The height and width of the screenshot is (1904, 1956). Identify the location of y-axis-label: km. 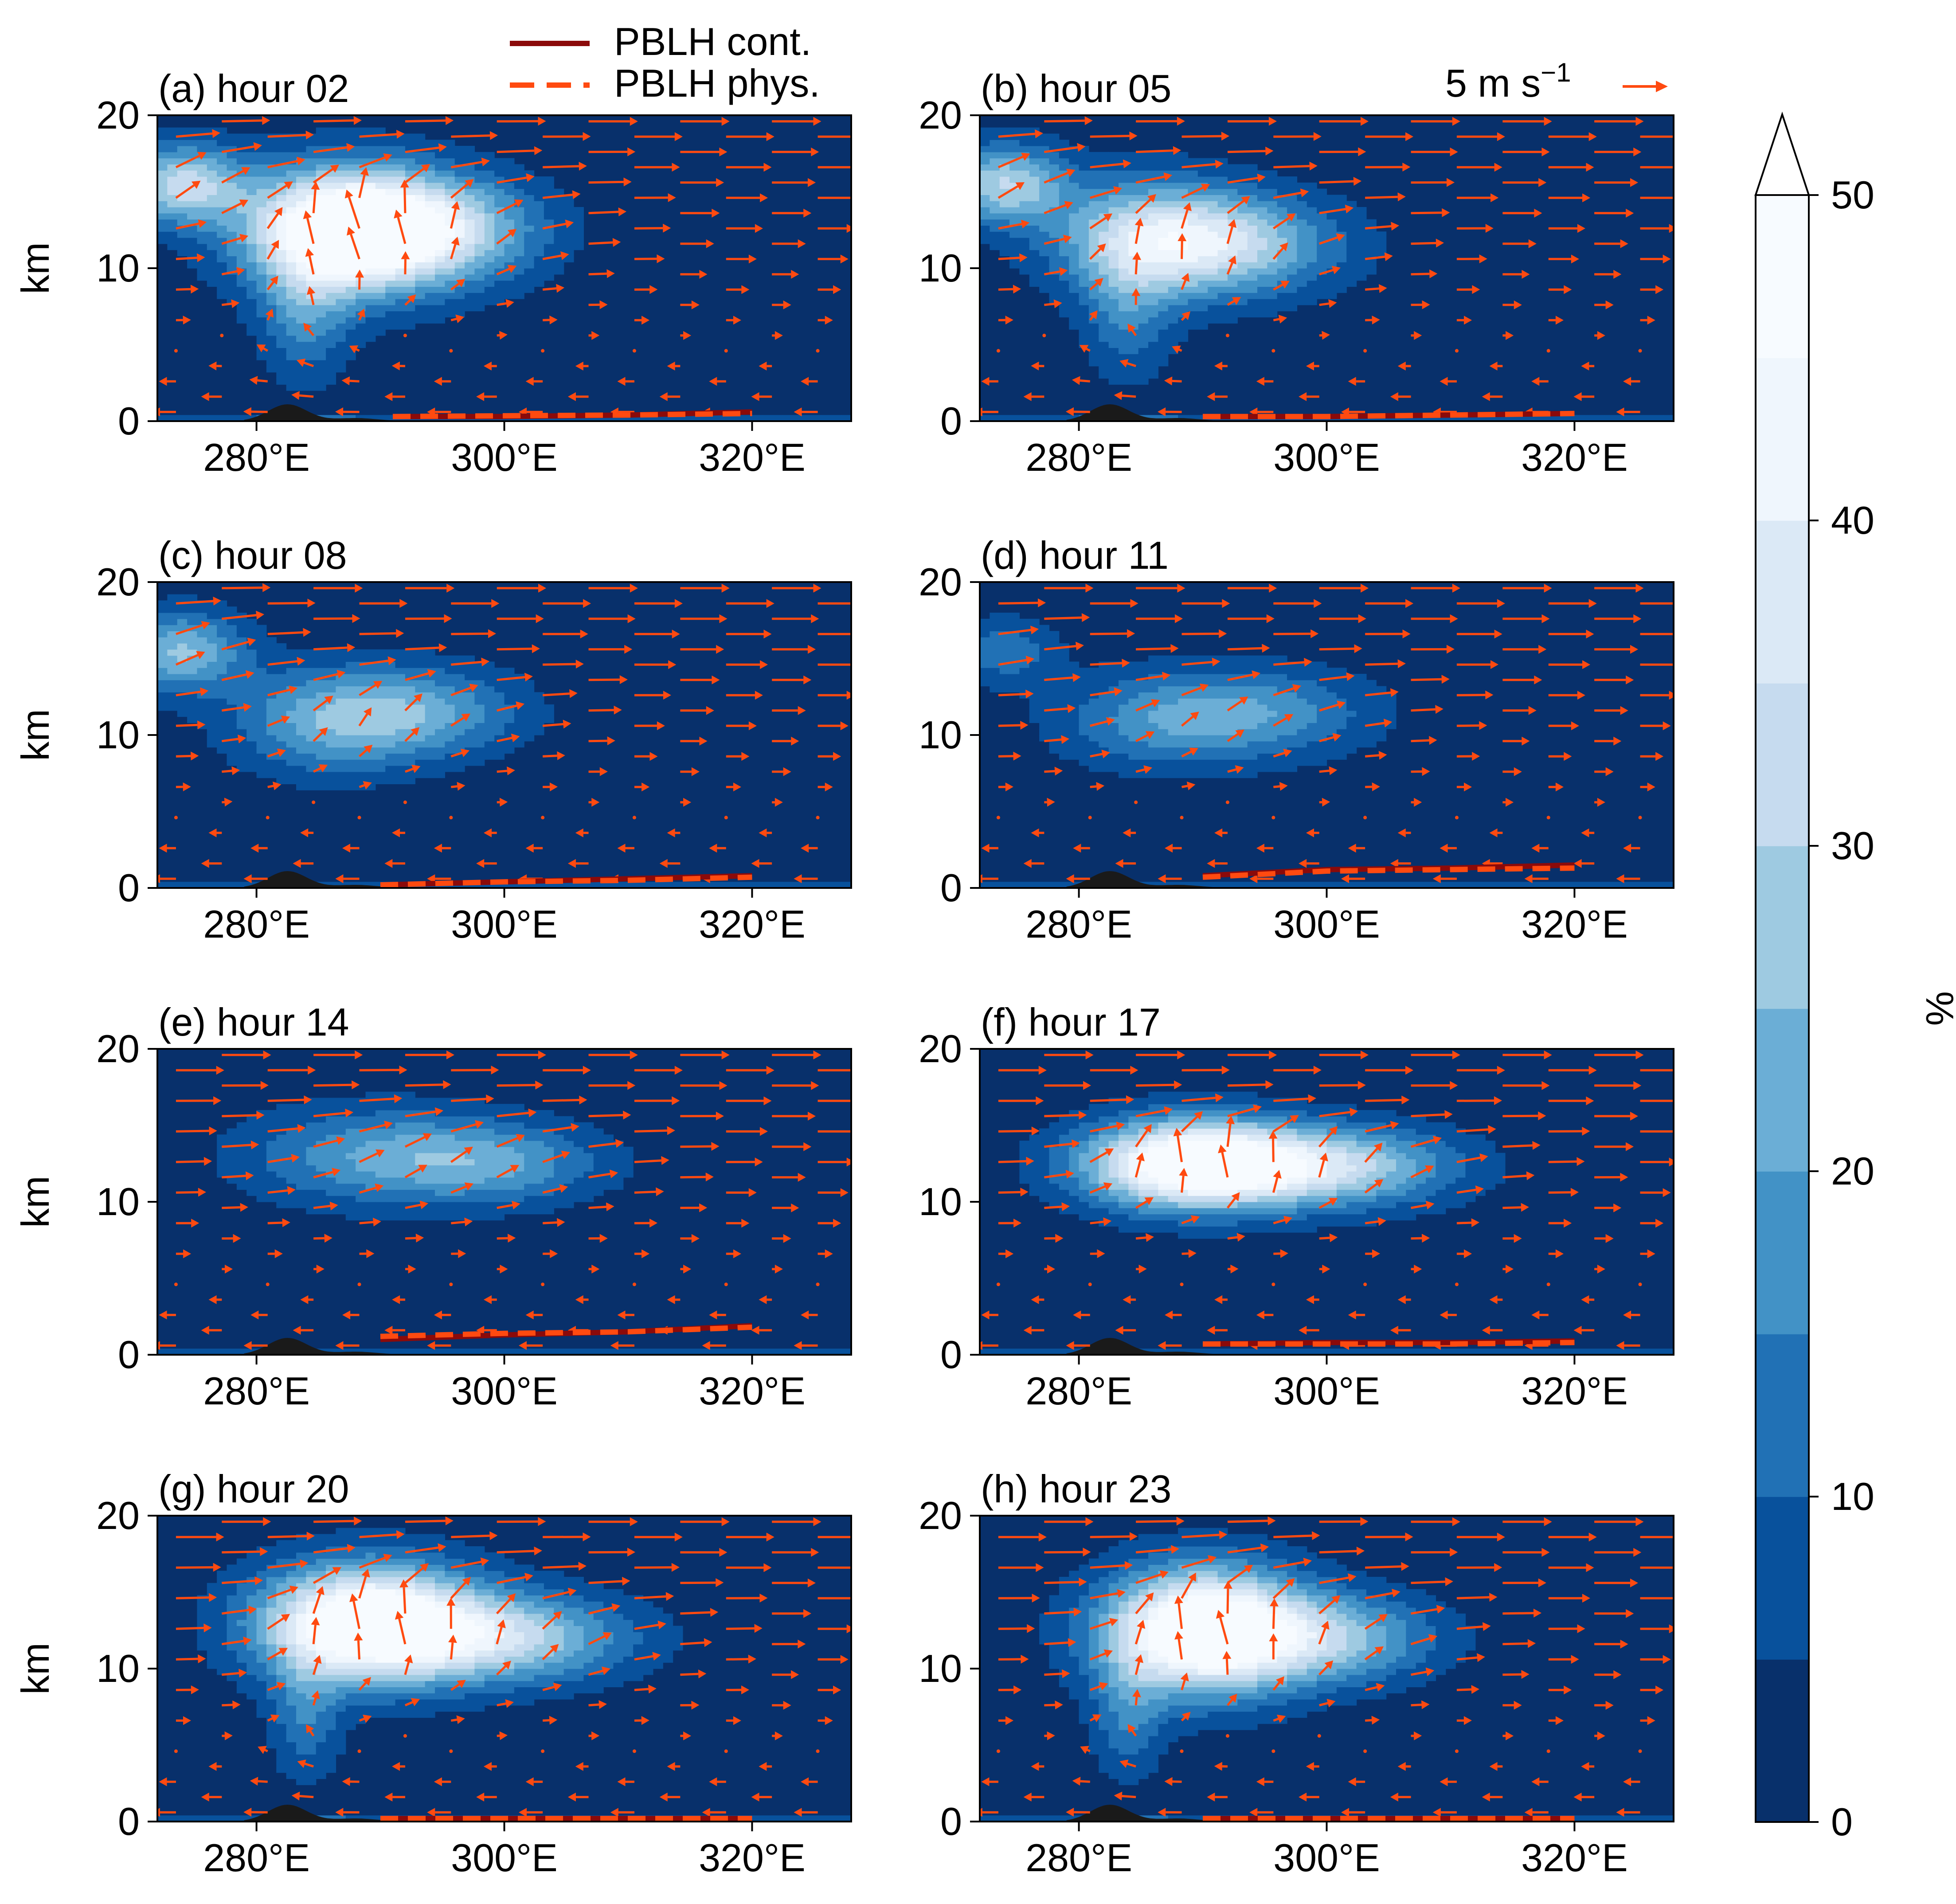
(35, 268).